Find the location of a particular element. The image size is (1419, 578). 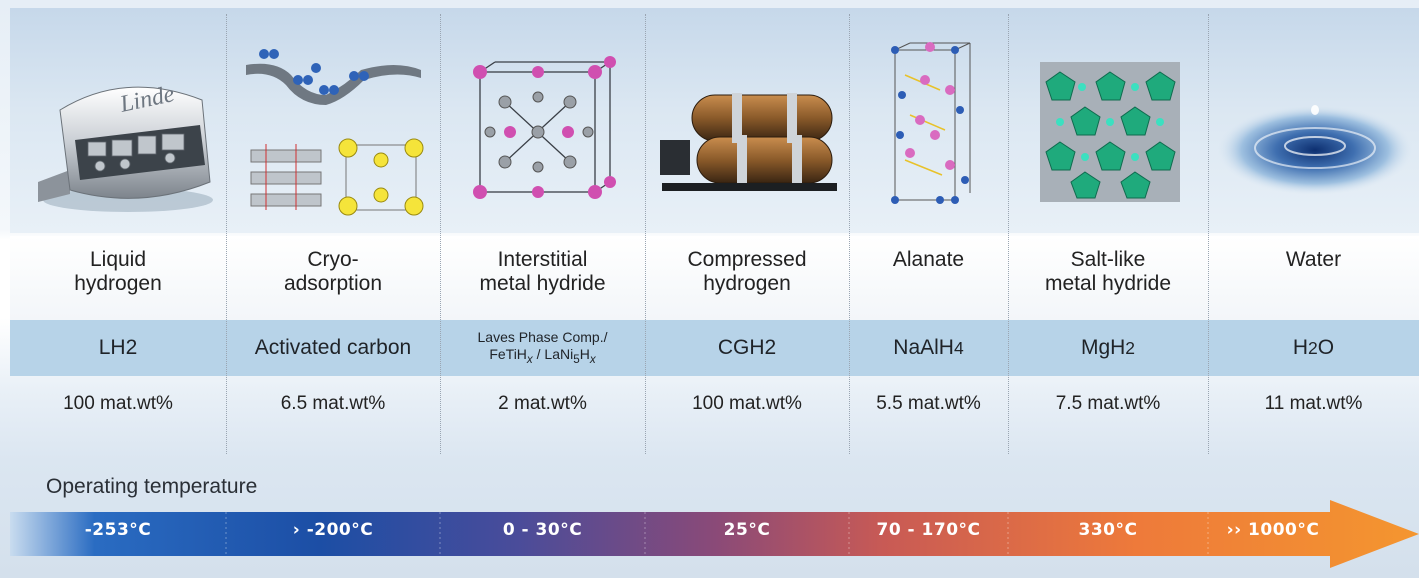

operating-temperature-label: Operating temperature is located at coordinates (152, 486).